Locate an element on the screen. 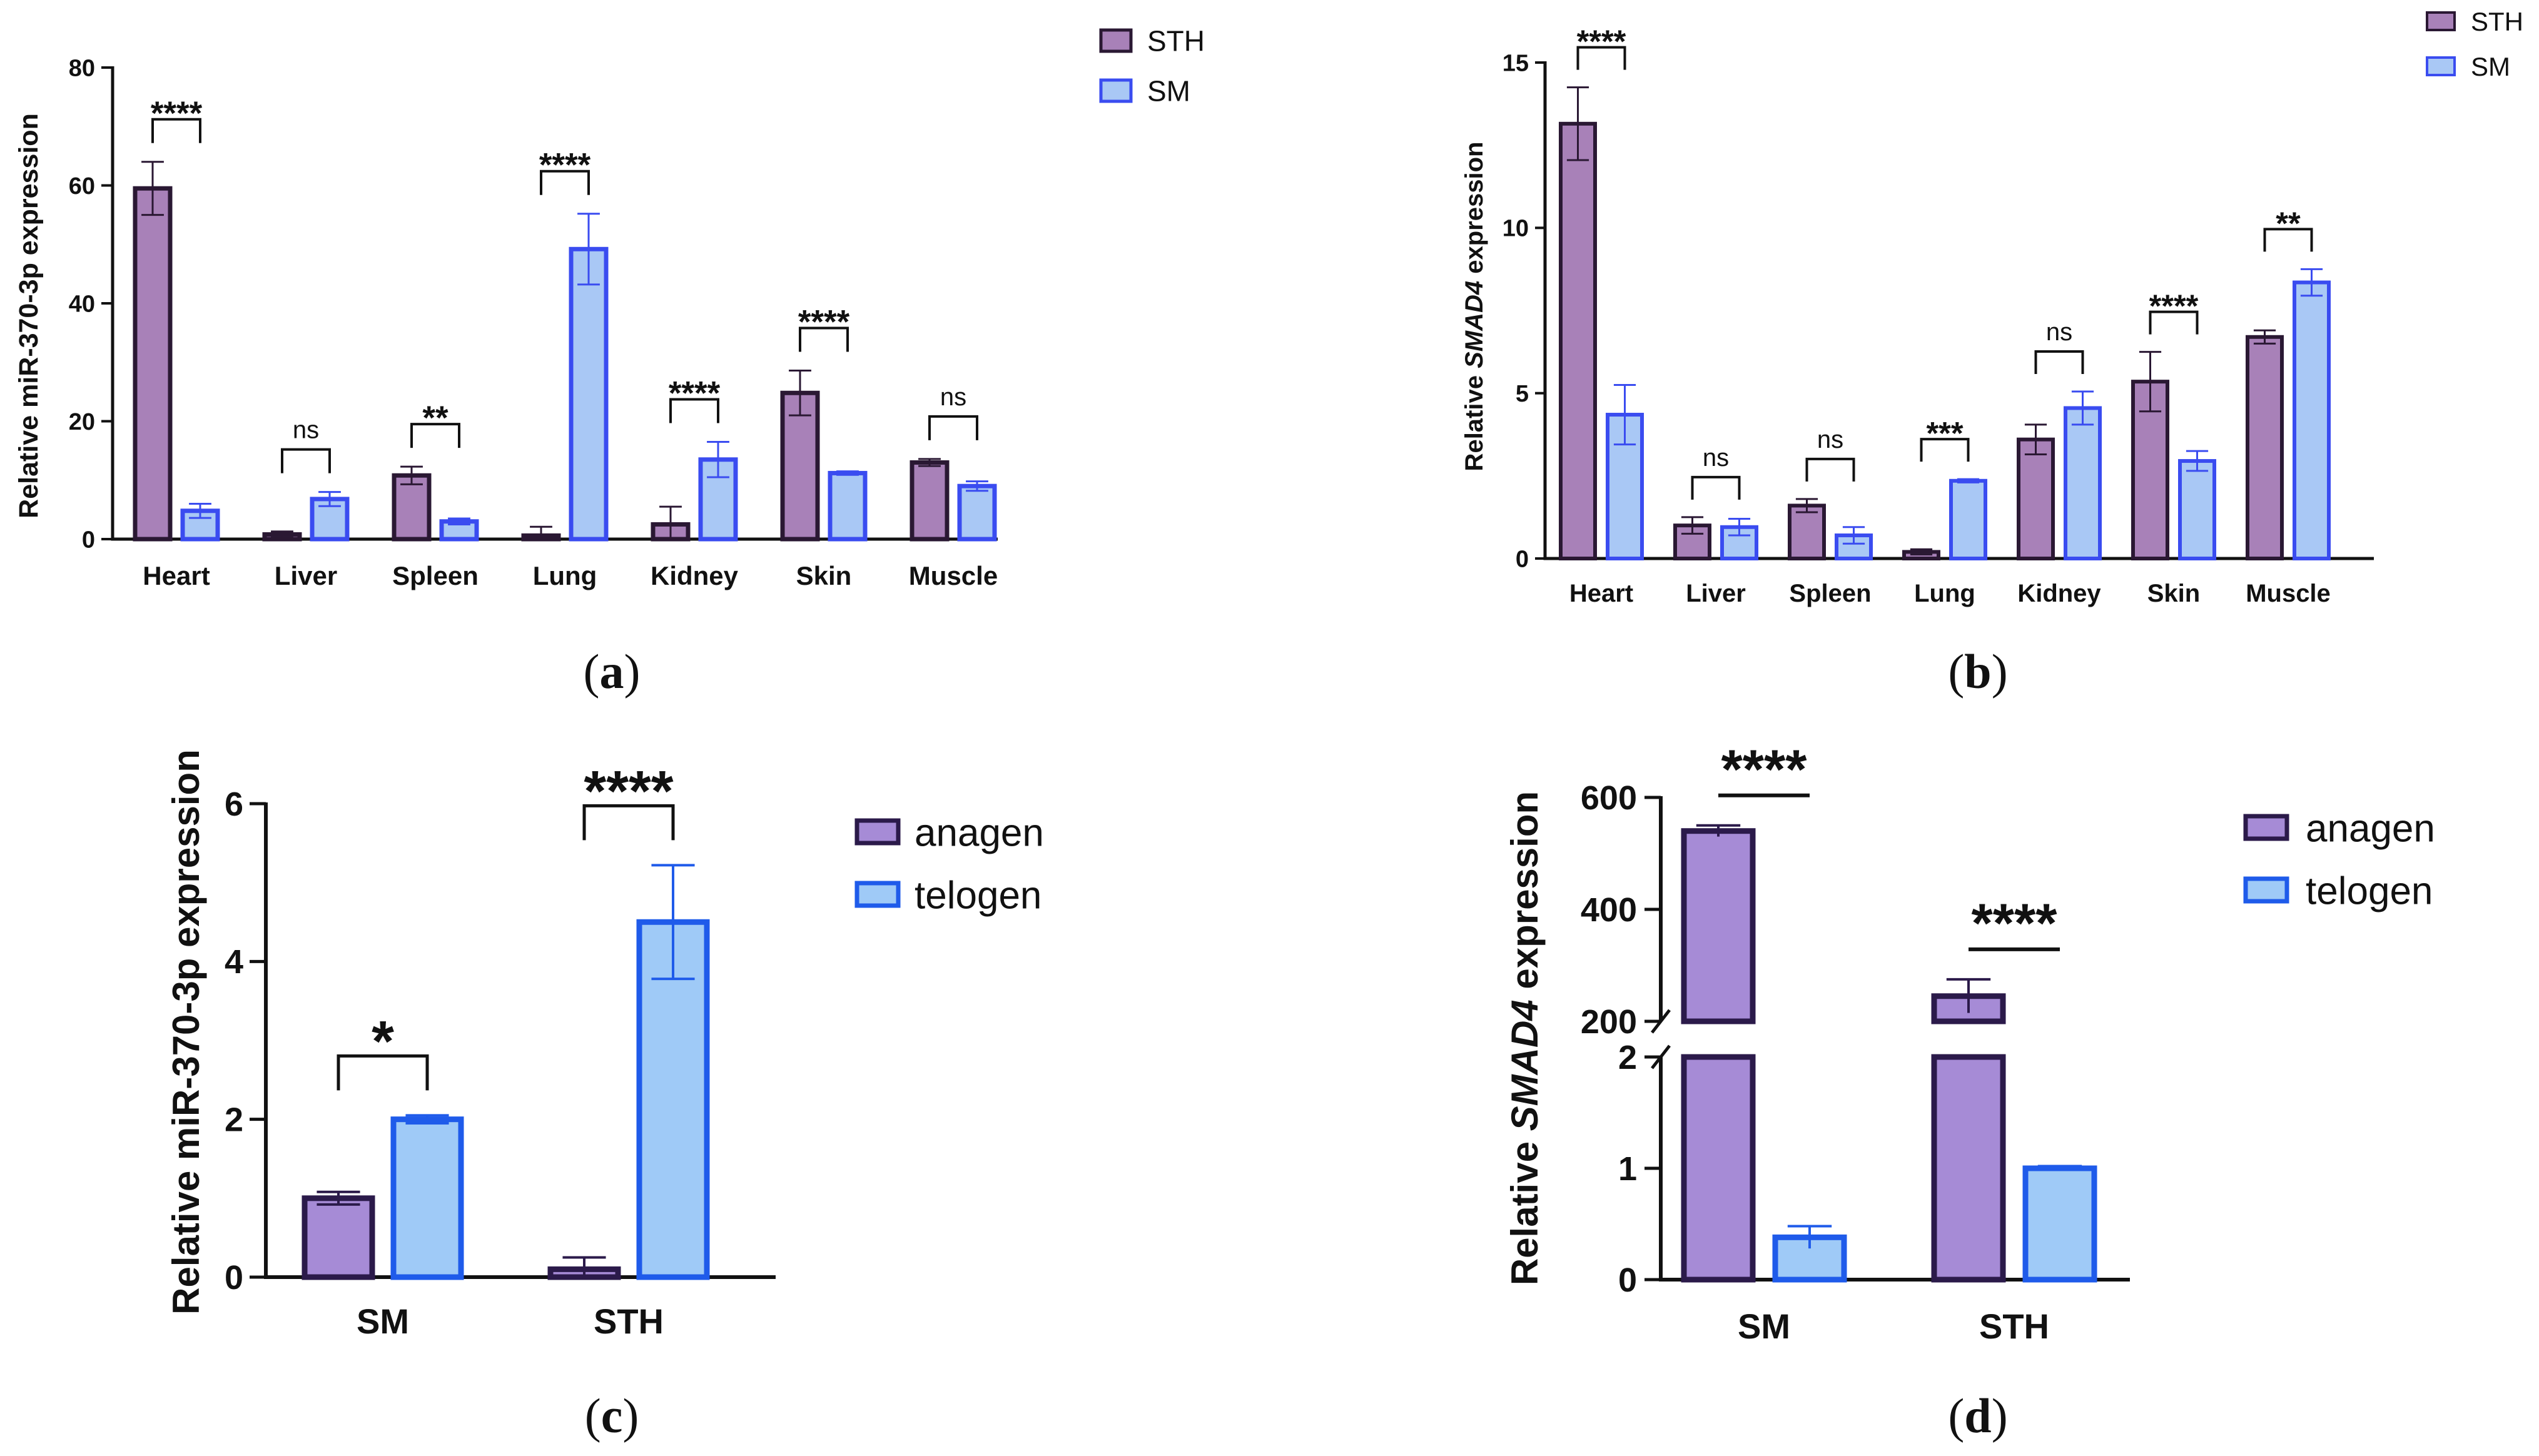  panel-a-legend-label: STH is located at coordinates (1176, 41).